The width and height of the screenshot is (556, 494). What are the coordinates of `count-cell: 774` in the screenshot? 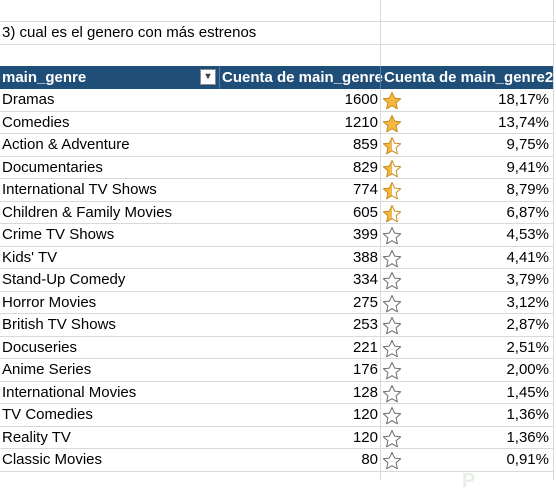 It's located at (365, 189).